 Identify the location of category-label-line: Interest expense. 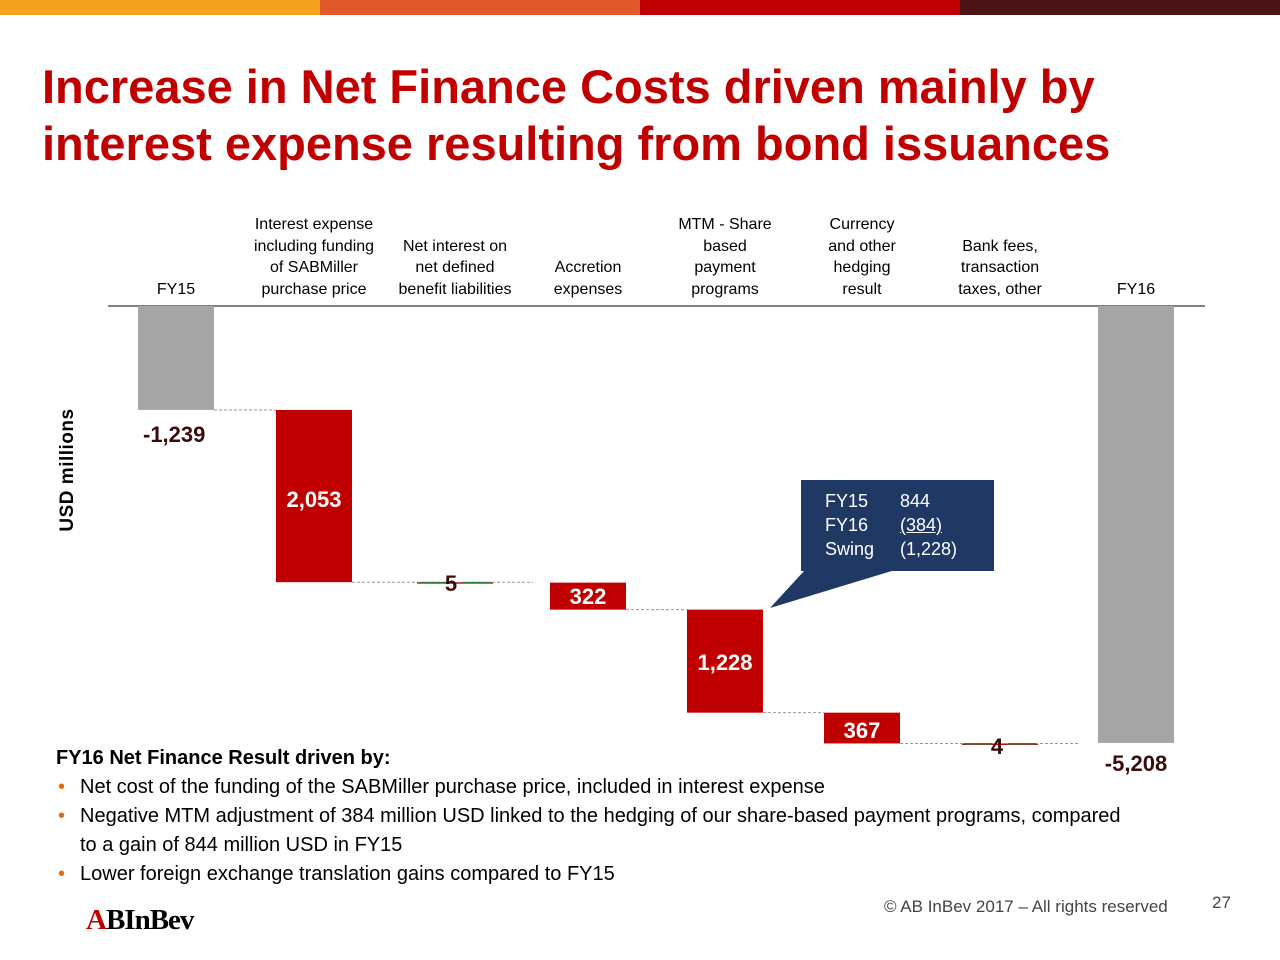
(314, 224).